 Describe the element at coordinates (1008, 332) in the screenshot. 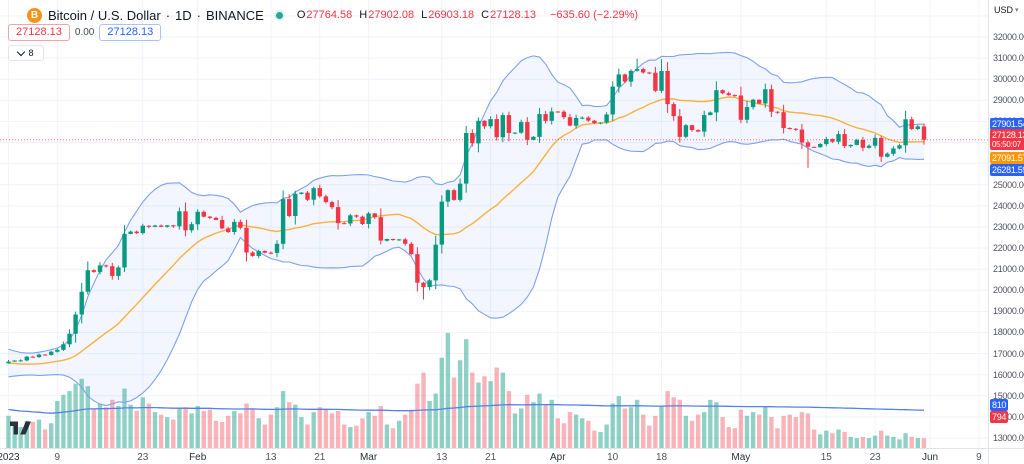

I see `price-tick-label: 18000.00` at that location.